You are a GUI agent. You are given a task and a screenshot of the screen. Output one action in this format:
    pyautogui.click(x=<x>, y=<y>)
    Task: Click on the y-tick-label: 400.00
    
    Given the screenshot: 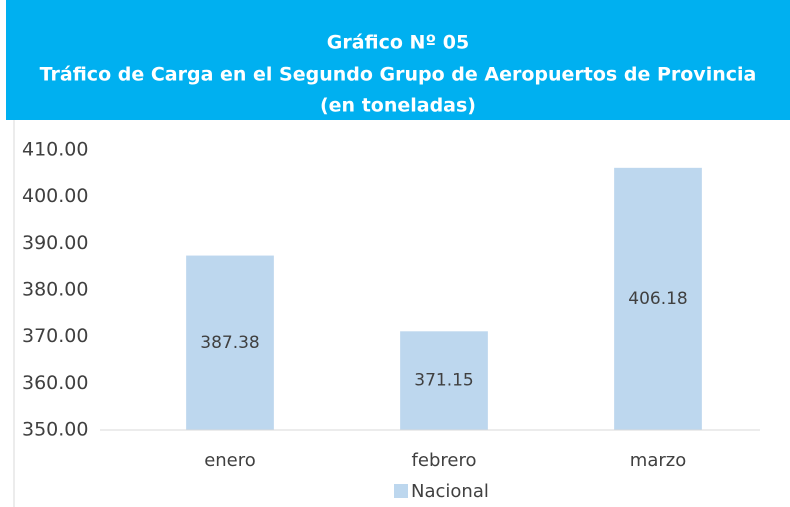 What is the action you would take?
    pyautogui.click(x=55, y=196)
    